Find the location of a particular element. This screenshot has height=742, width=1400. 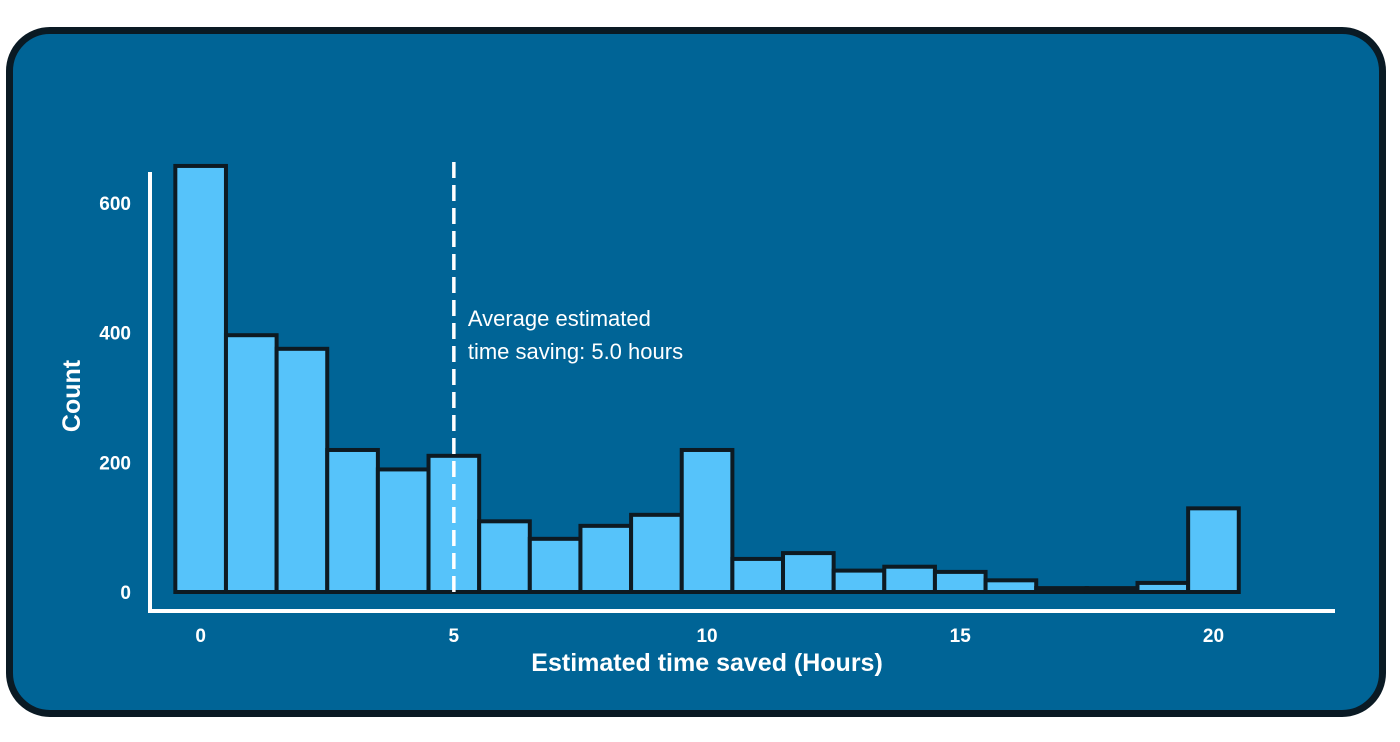

y-tick-label-0: 0 is located at coordinates (125, 593).